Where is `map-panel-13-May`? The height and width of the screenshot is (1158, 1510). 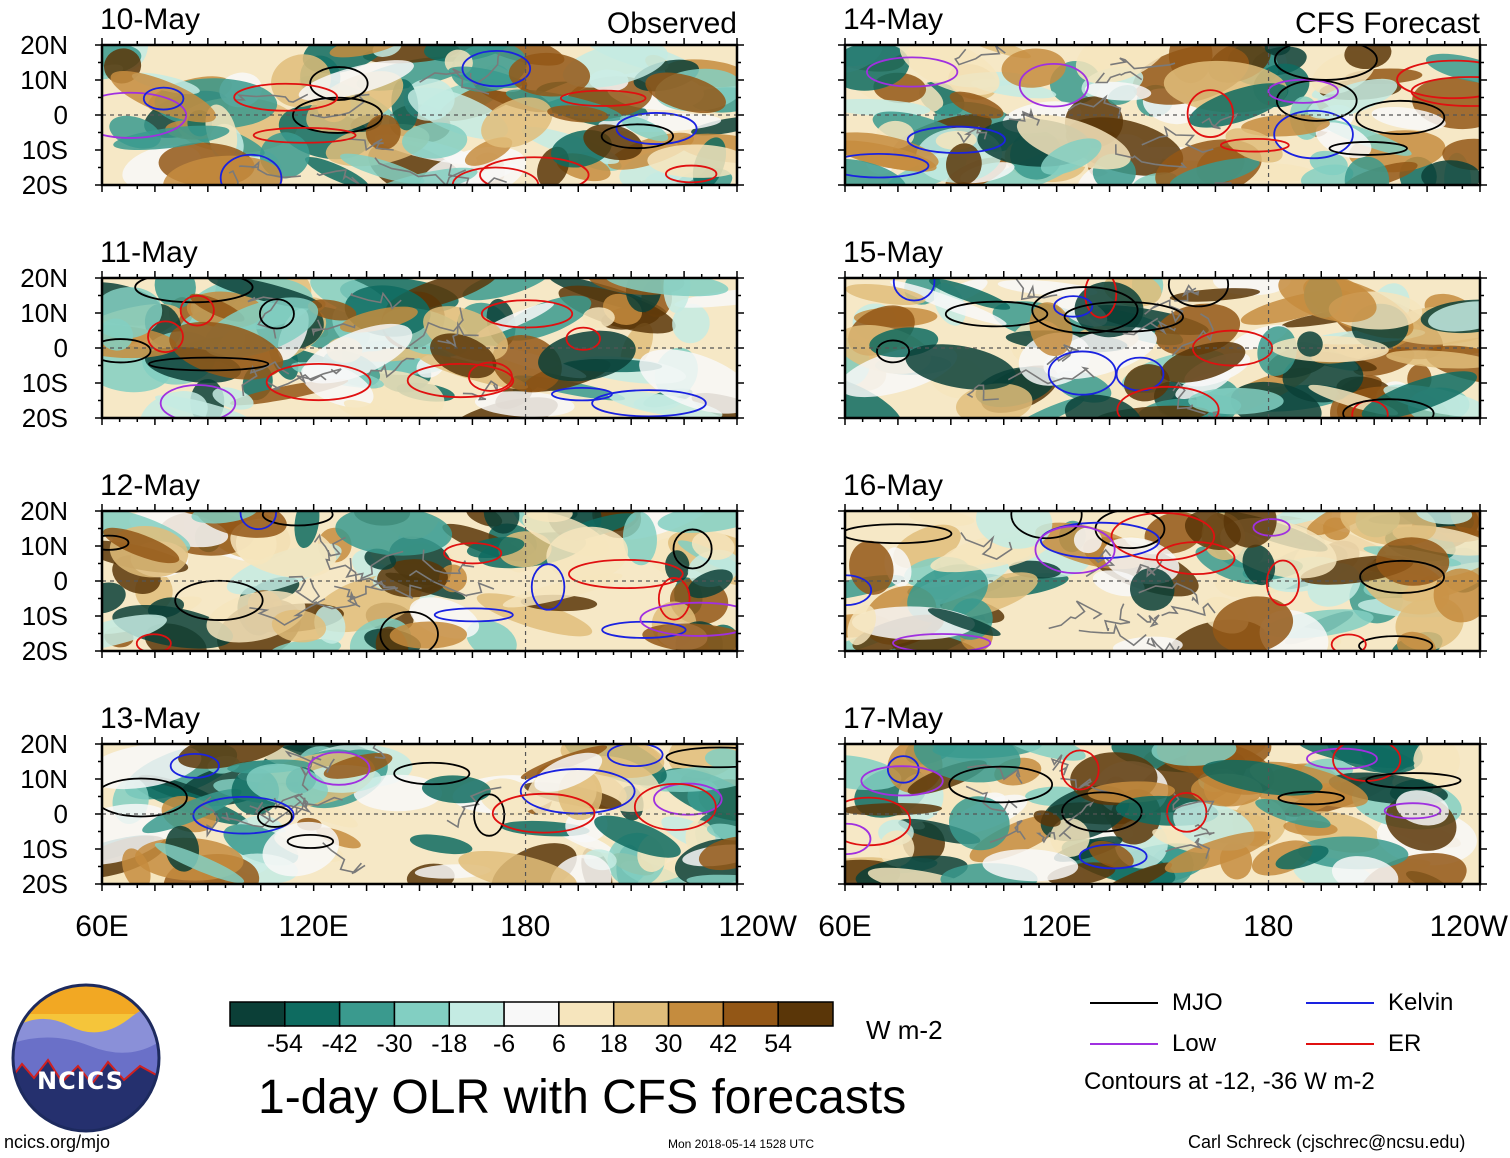
map-panel-13-May is located at coordinates (419, 814).